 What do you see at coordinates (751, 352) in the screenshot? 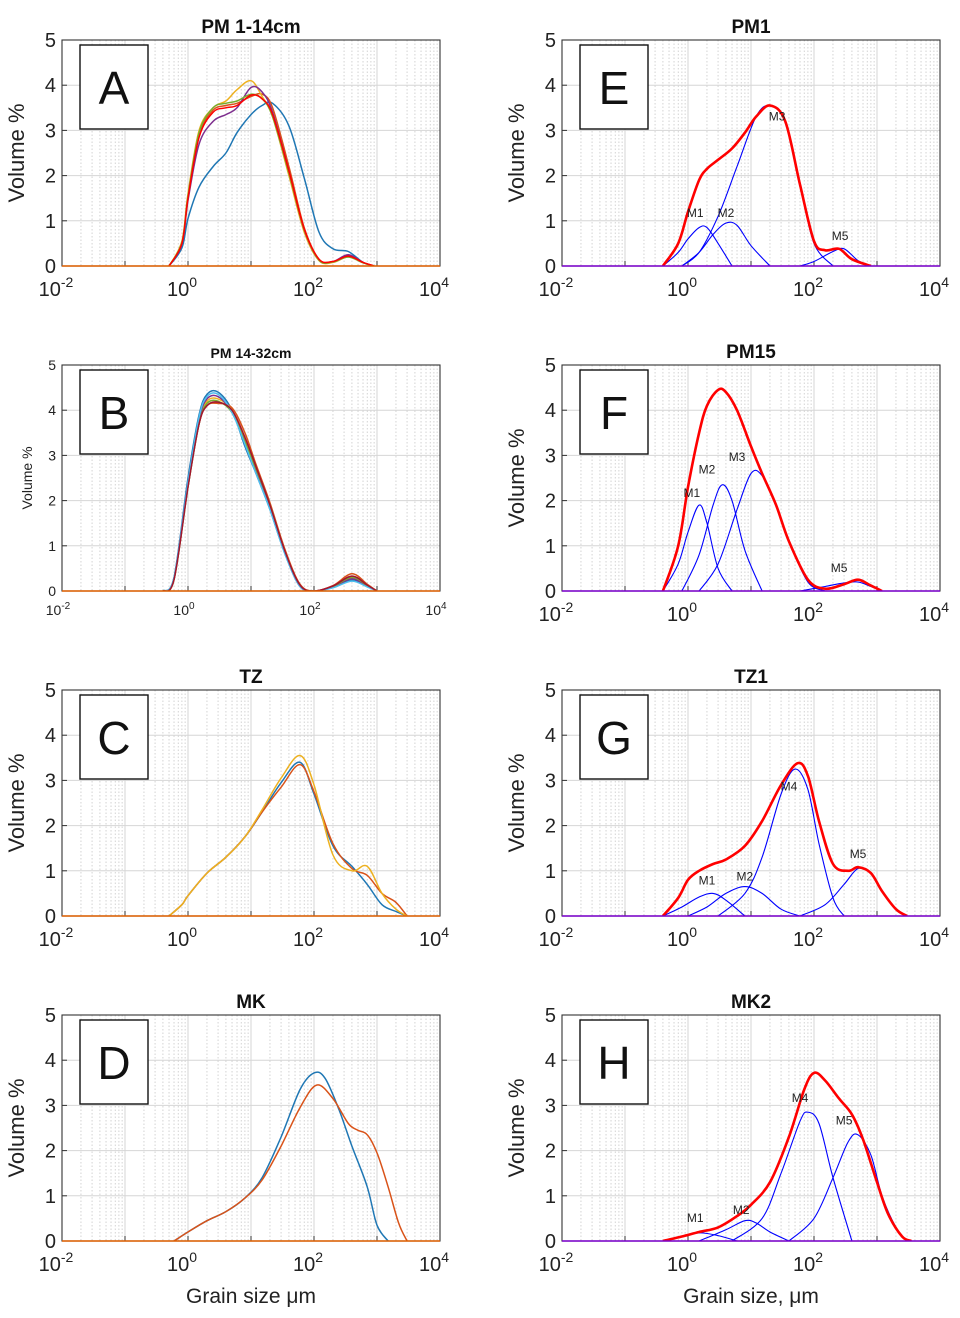
I see `chart-title: PM15` at bounding box center [751, 352].